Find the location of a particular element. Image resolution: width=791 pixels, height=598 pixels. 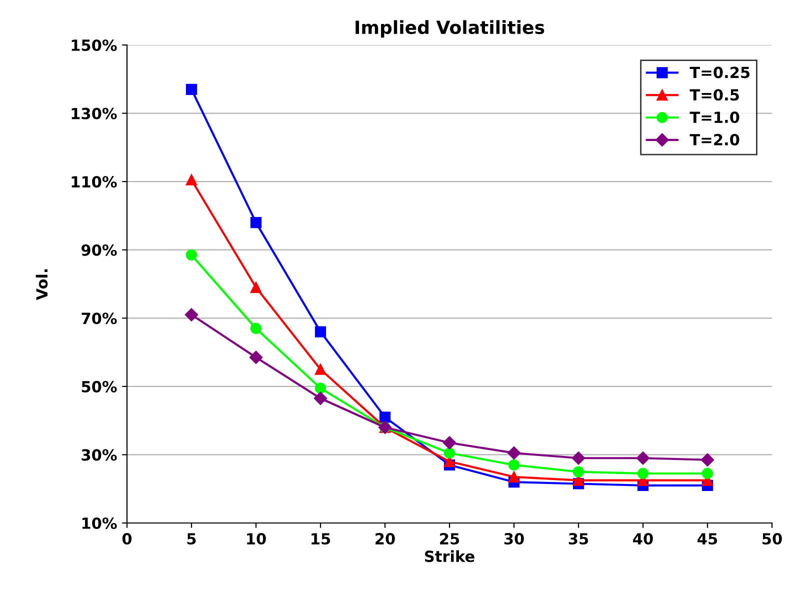

legend-label: T=0.5 is located at coordinates (714, 95).